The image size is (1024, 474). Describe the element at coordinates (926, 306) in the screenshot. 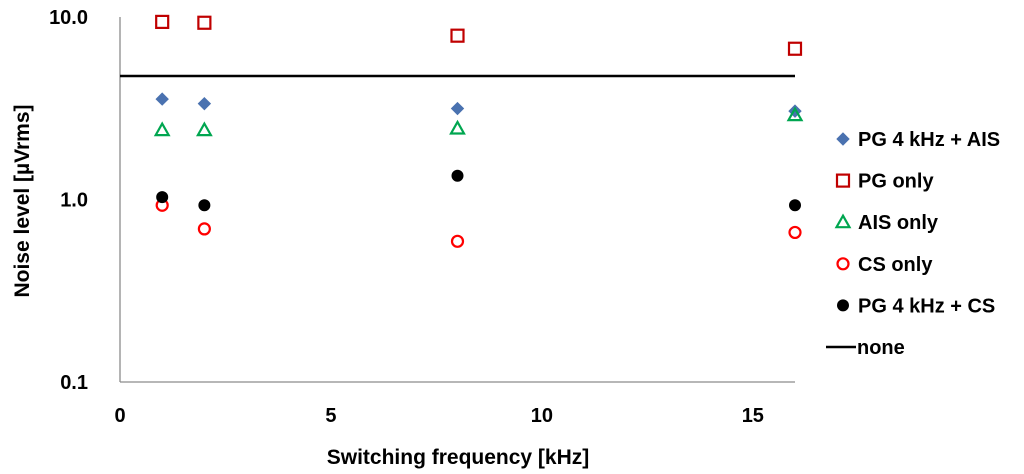

I see `legend-label: PG 4 kHz + CS` at that location.